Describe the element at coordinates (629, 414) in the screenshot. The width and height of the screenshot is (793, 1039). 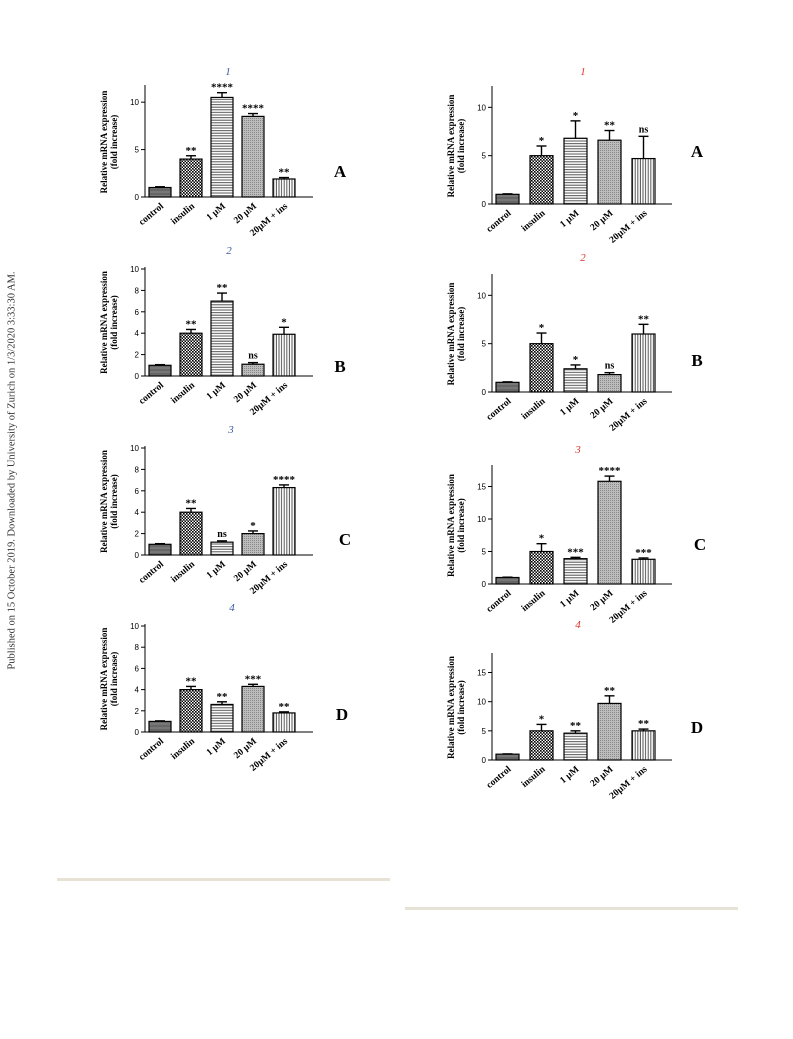
I see `x-tick-label: 20μM + ins` at that location.